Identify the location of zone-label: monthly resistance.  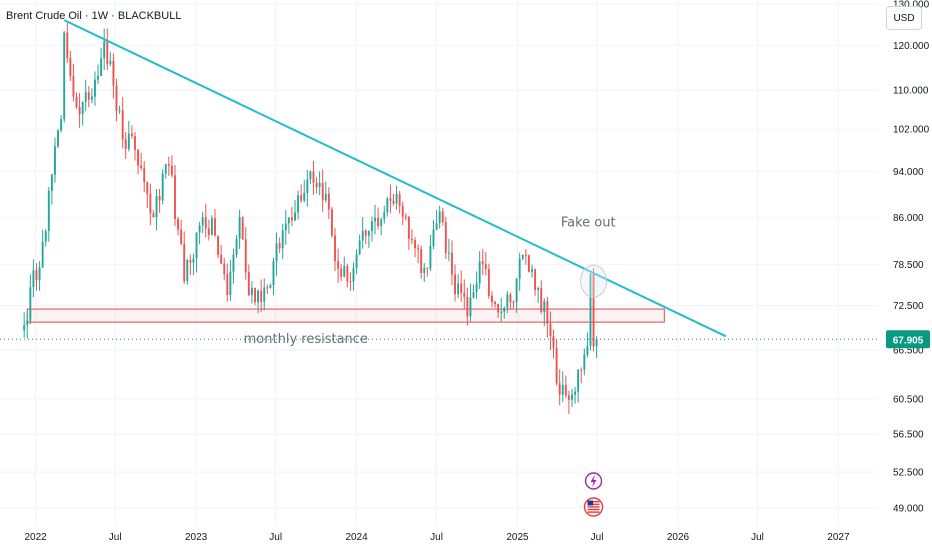
(306, 339).